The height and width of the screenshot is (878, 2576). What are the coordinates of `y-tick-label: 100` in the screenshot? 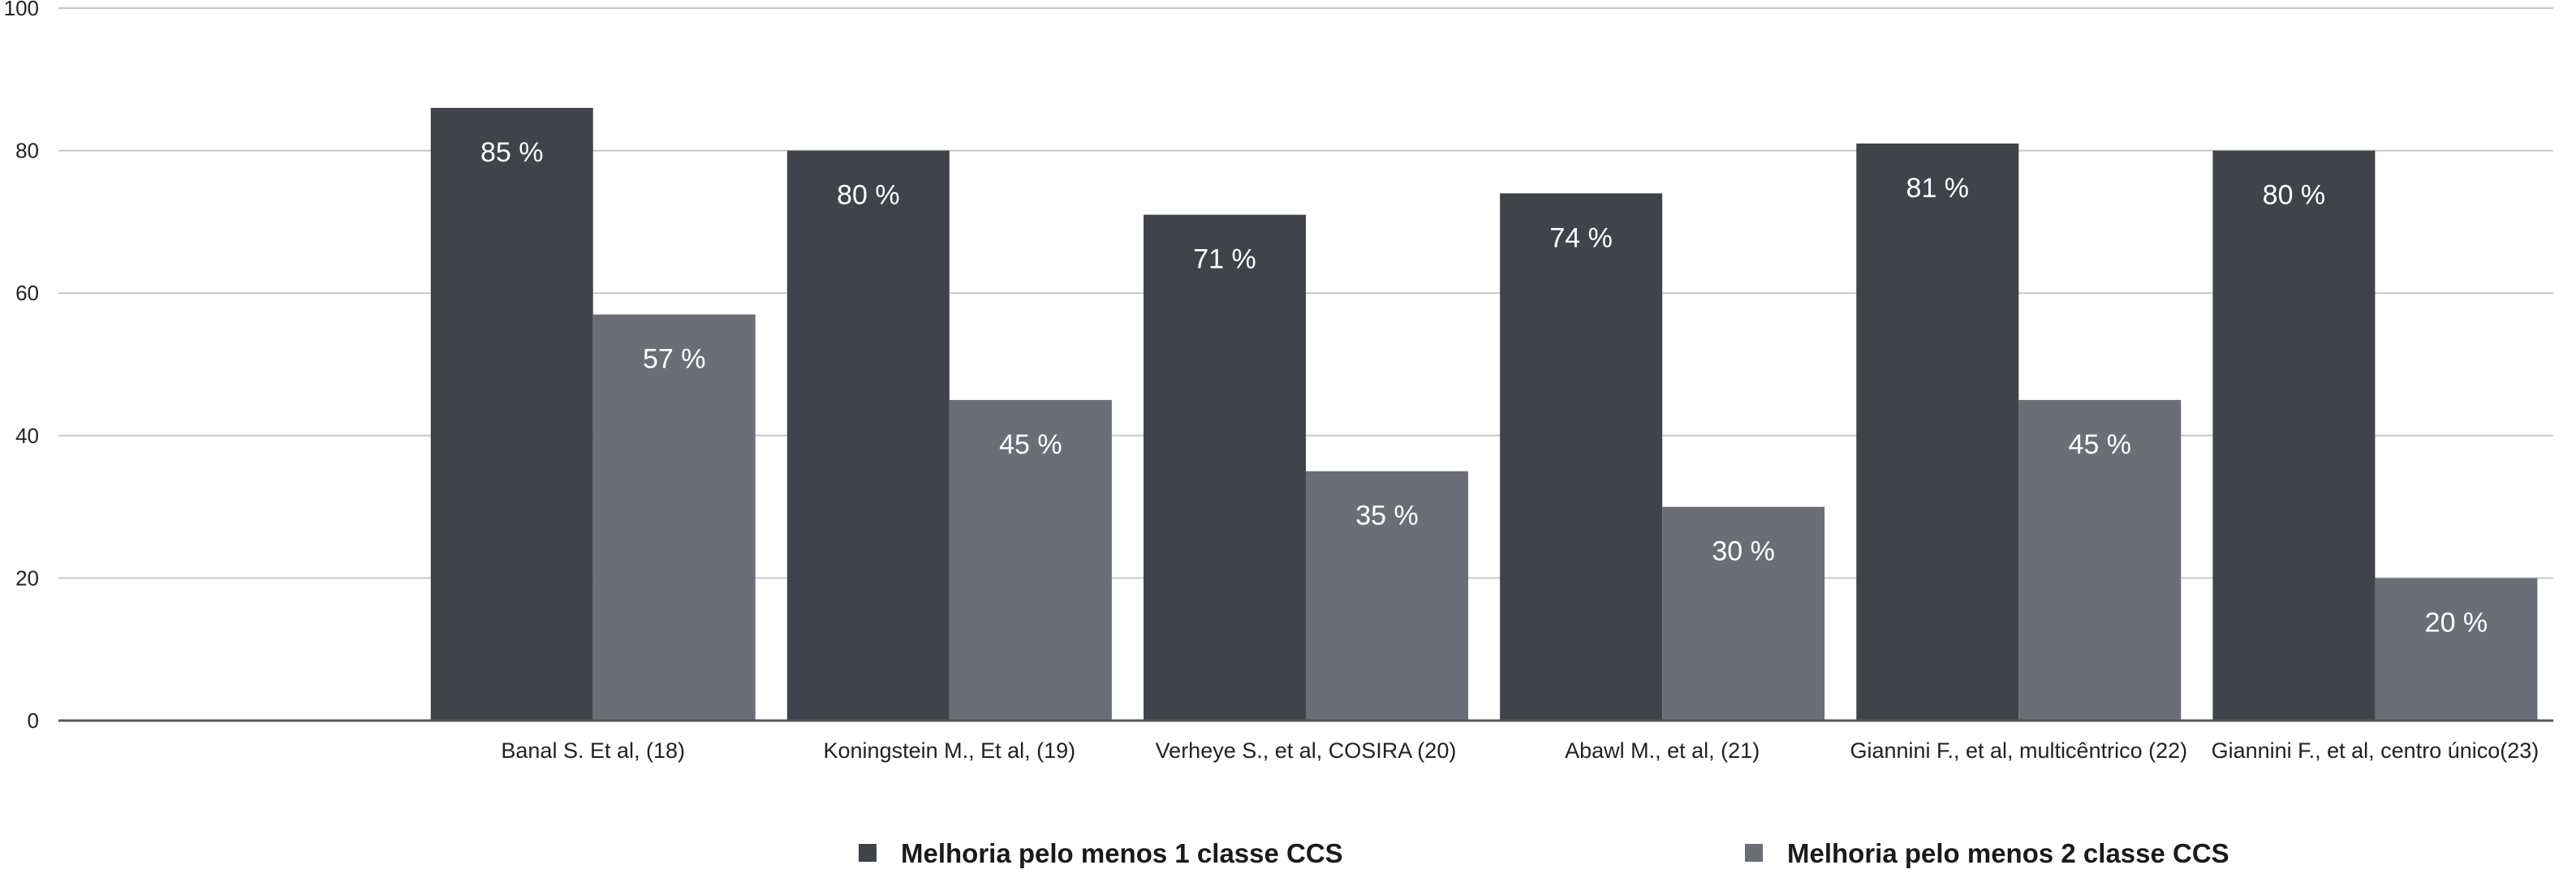 It's located at (22, 10).